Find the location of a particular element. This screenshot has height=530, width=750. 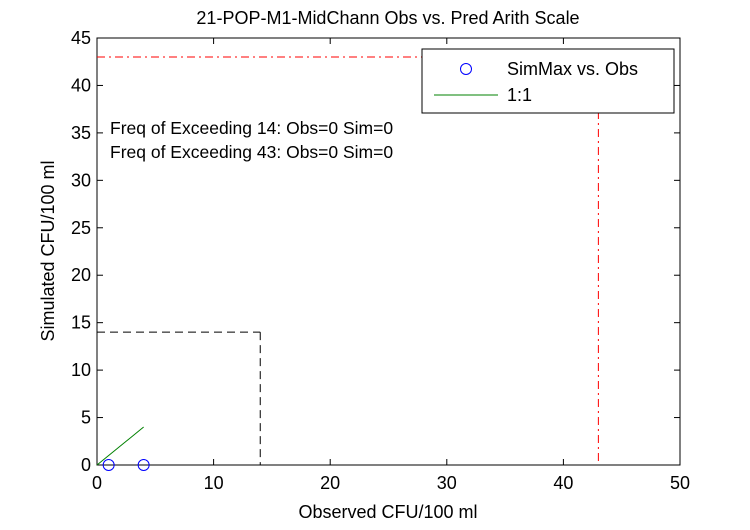

y-tick-label: 40 is located at coordinates (81, 85).